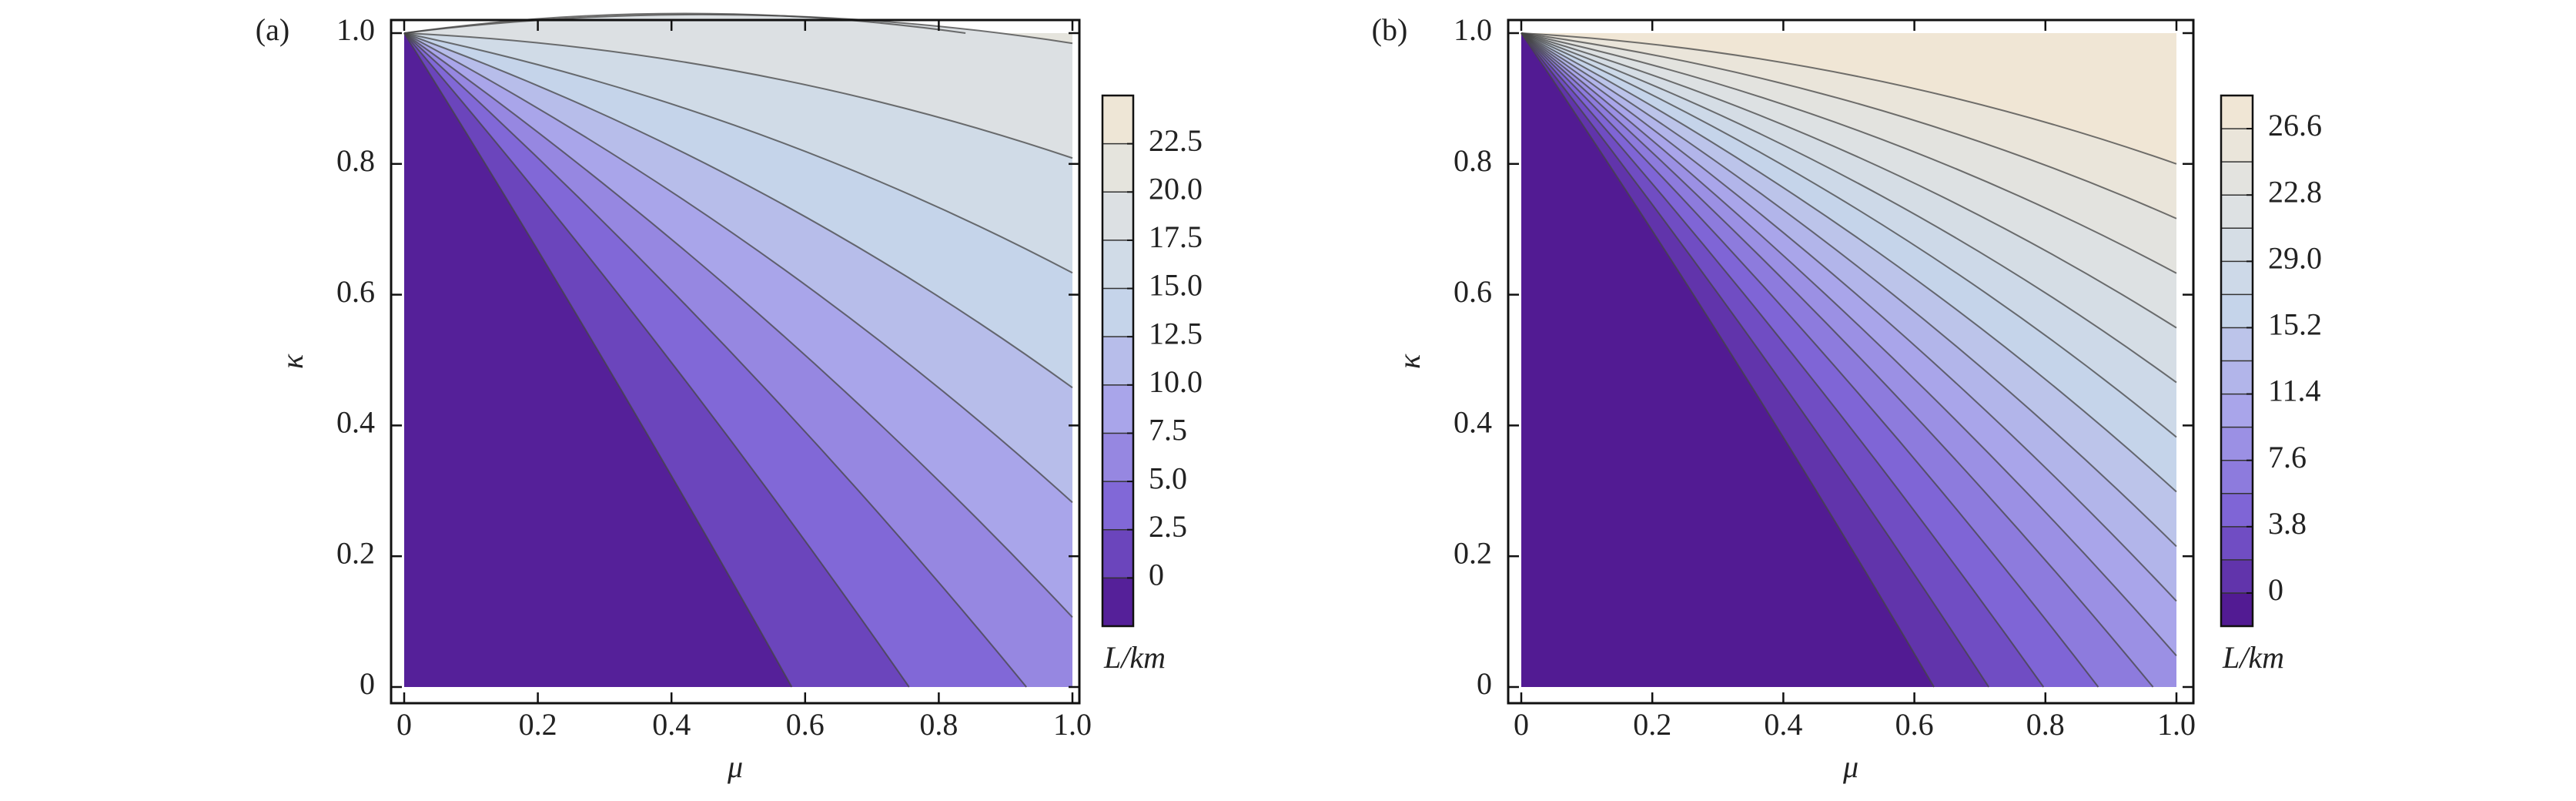  What do you see at coordinates (2287, 523) in the screenshot?
I see `colorbar-tick-label: 3.8` at bounding box center [2287, 523].